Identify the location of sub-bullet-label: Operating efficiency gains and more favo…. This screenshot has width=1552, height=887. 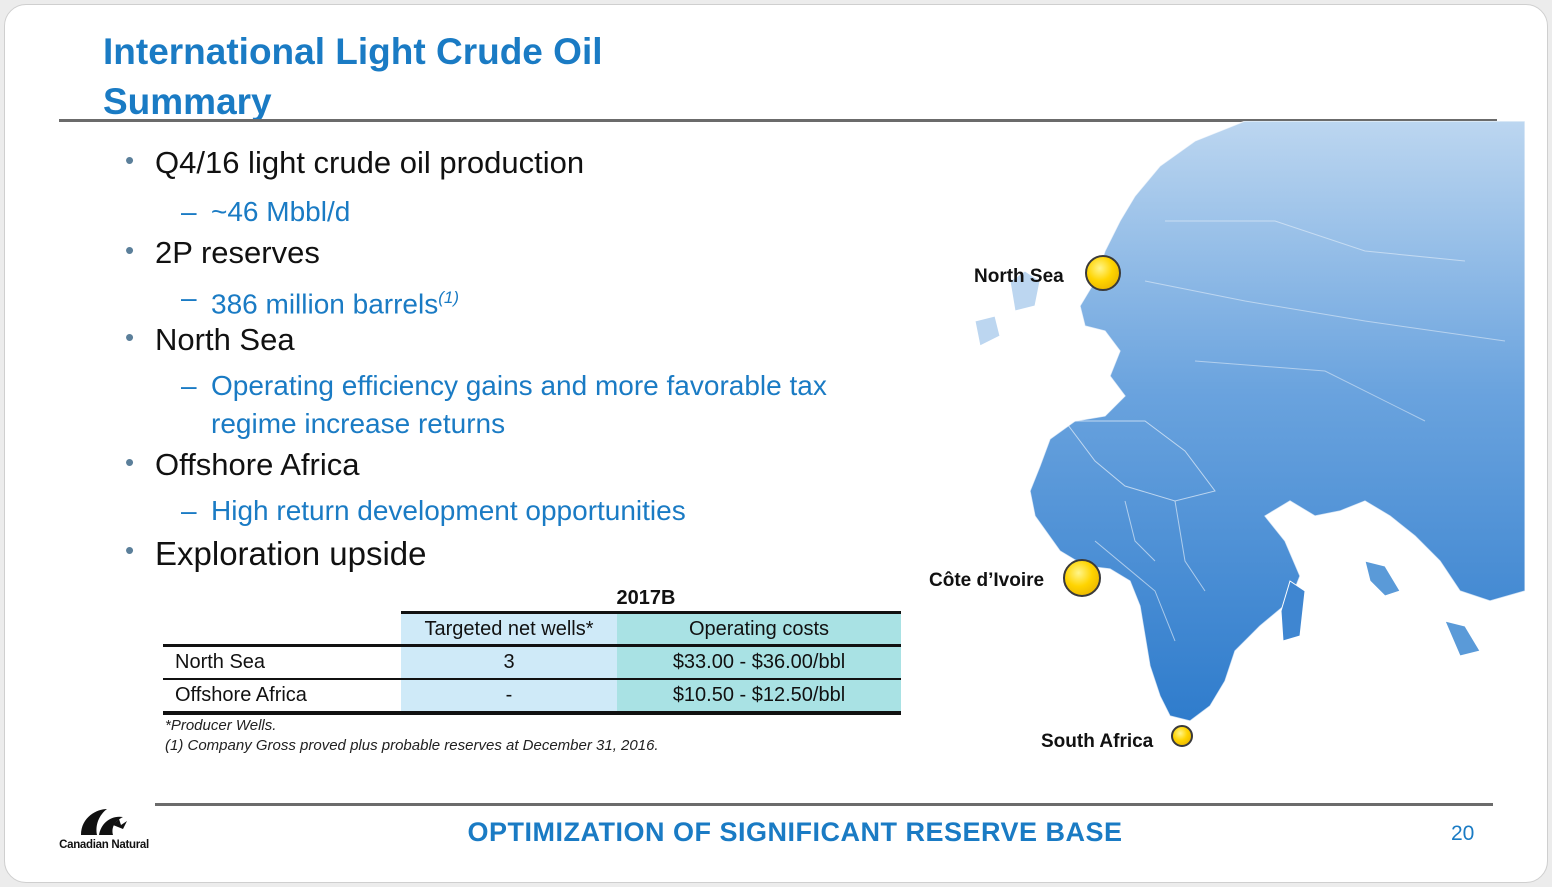
(519, 385).